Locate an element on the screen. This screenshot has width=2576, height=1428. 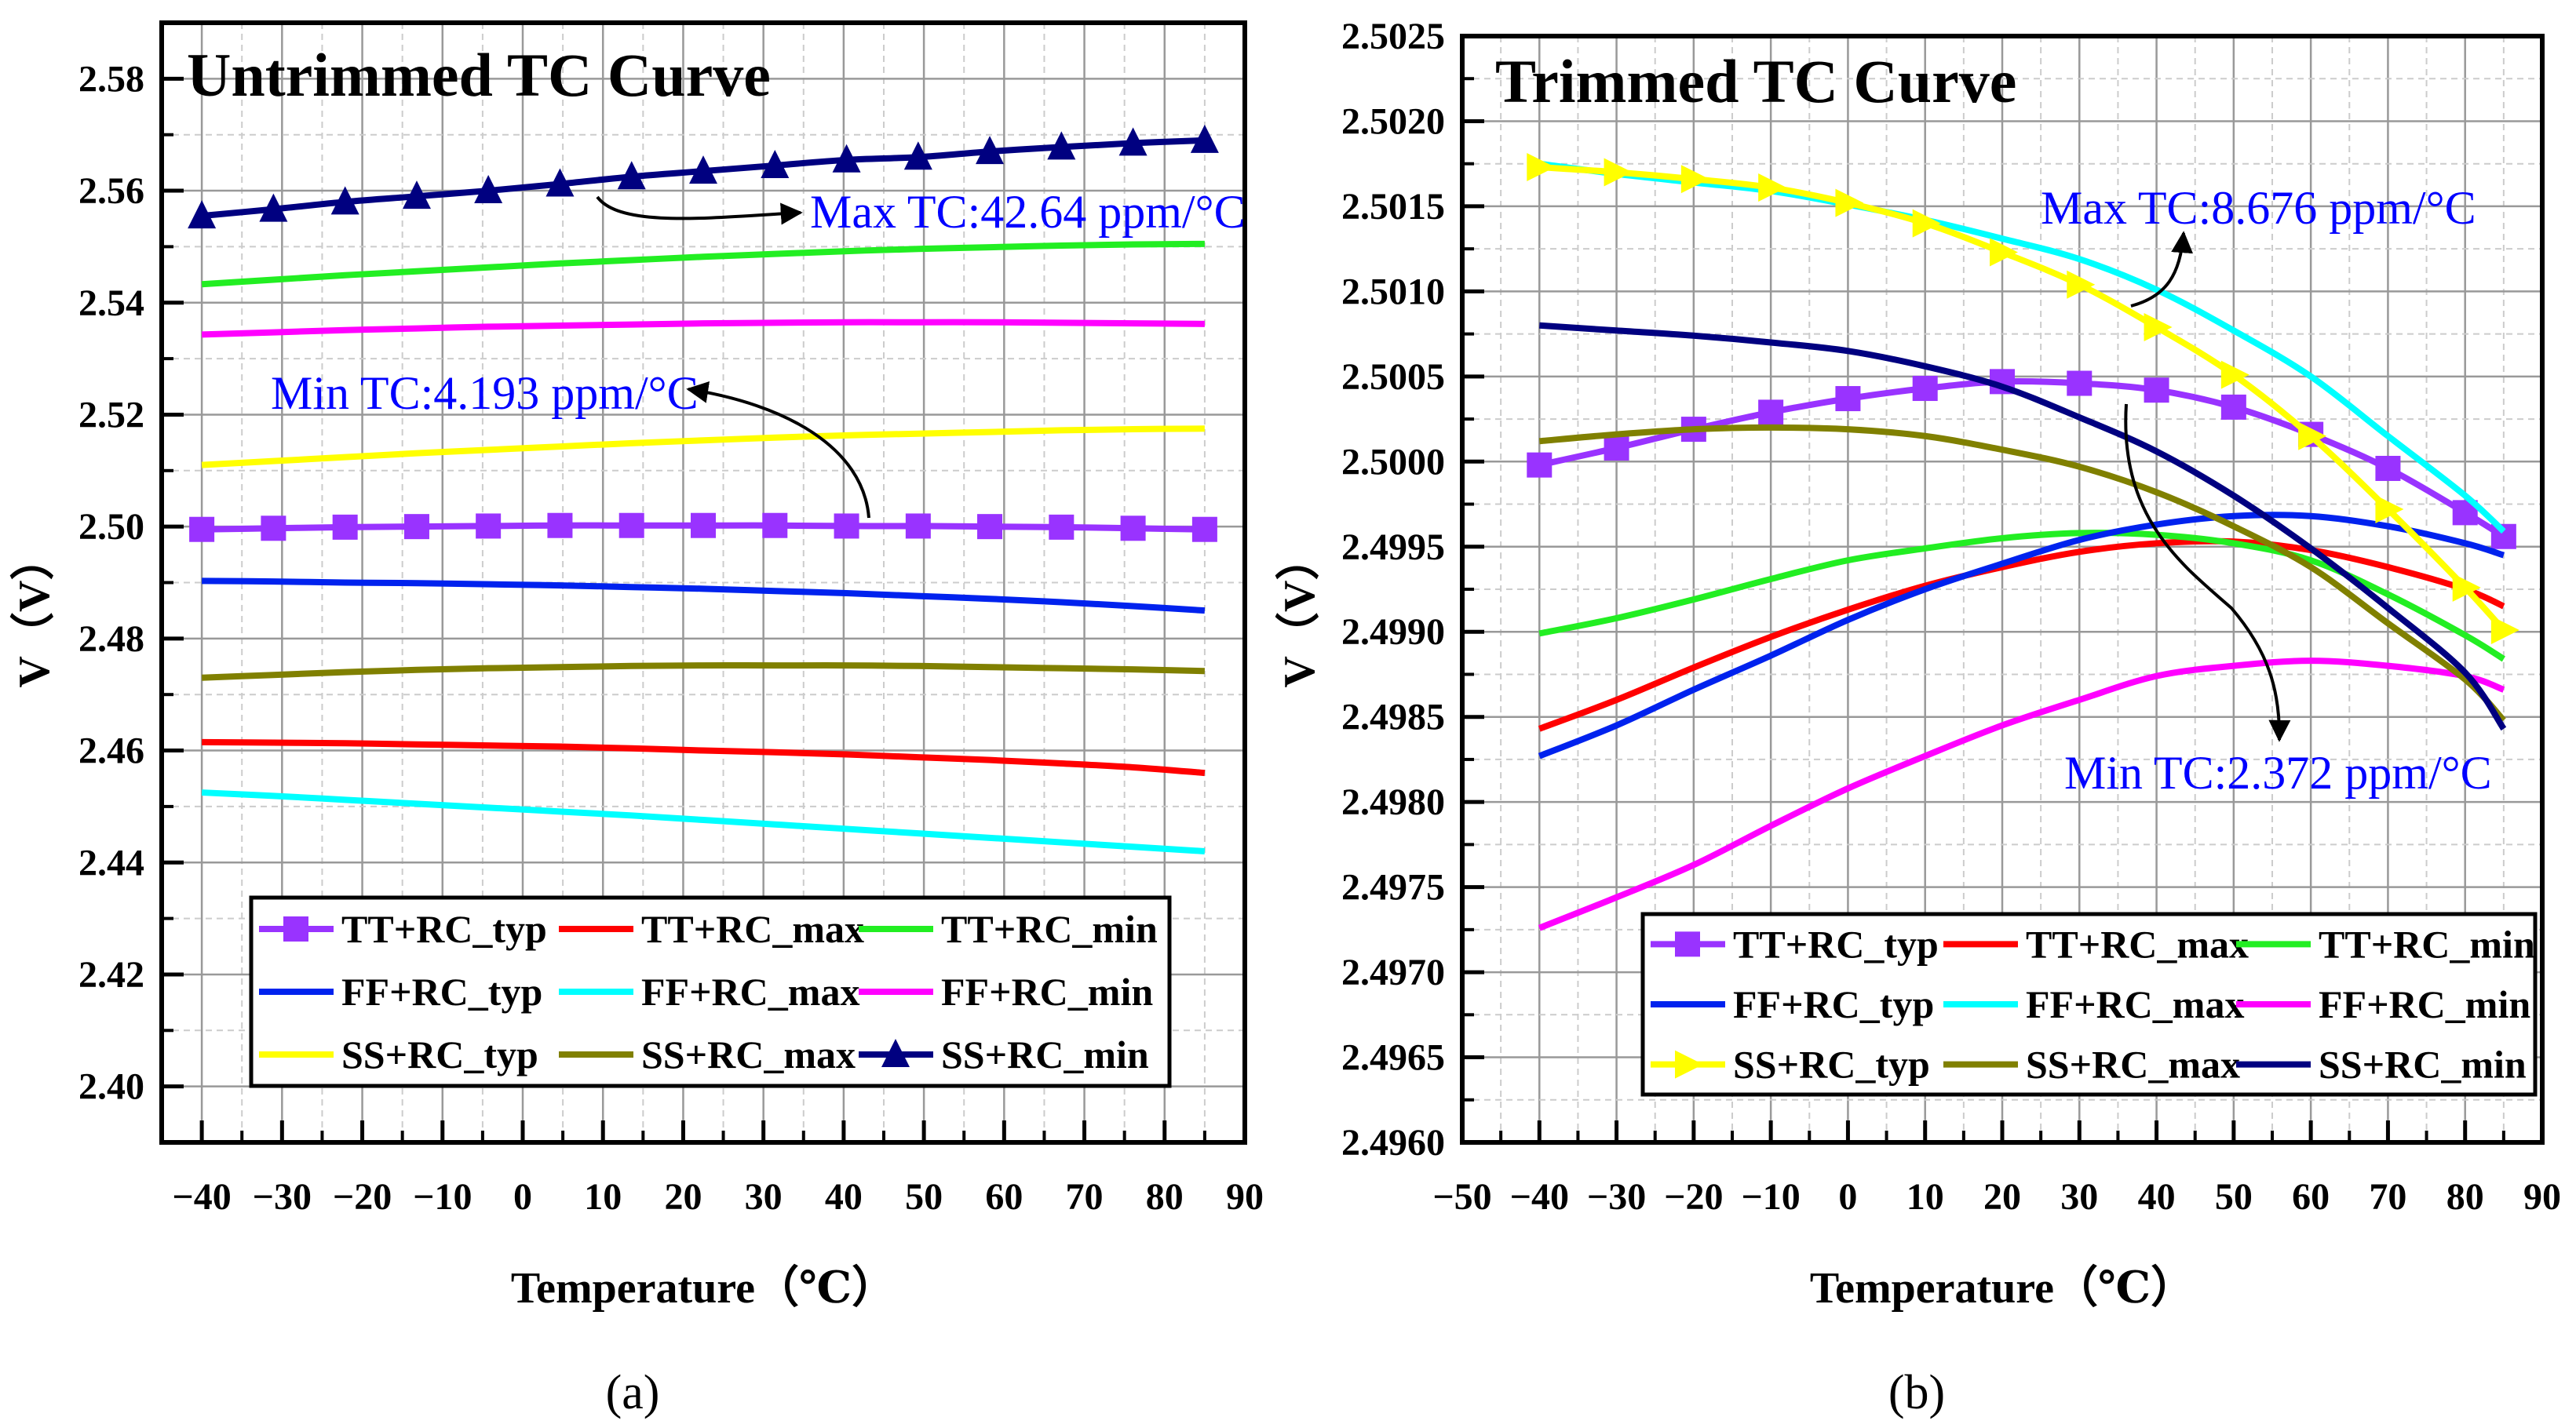
y-tick-label: 2.4995 is located at coordinates (1393, 547).